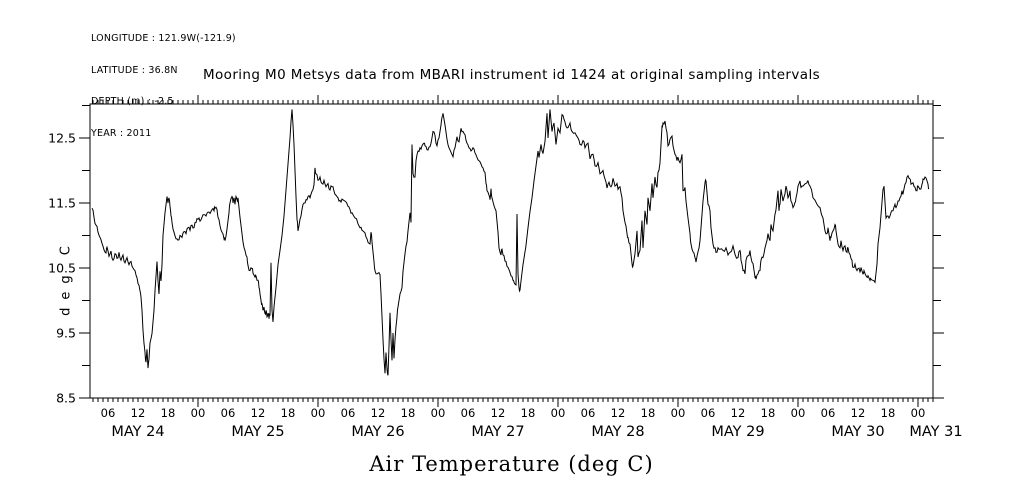  What do you see at coordinates (66, 333) in the screenshot?
I see `y-tick-label: 9.5` at bounding box center [66, 333].